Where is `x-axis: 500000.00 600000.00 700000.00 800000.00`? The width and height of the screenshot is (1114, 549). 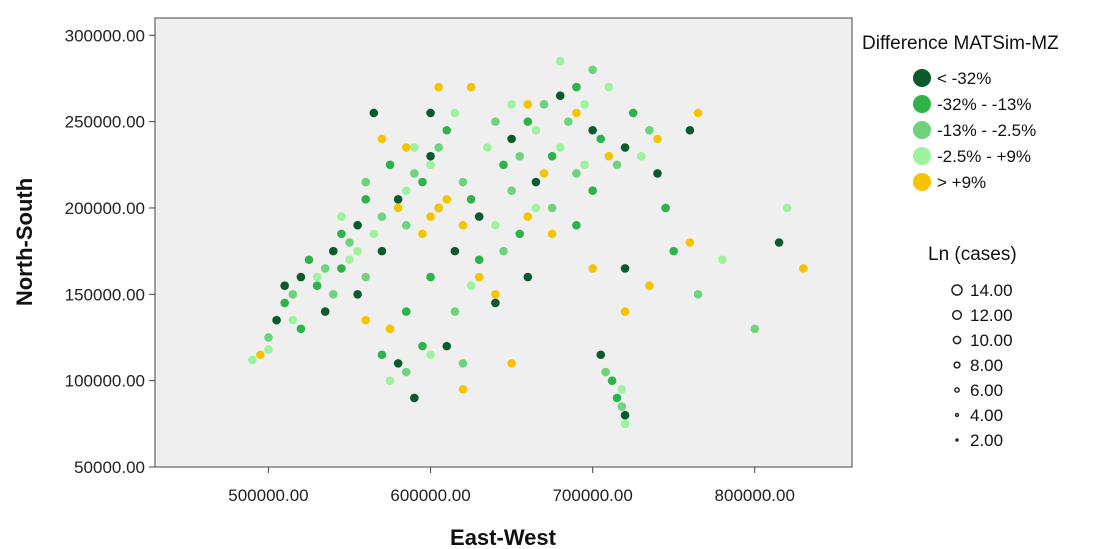 x-axis: 500000.00 600000.00 700000.00 800000.00 is located at coordinates (511, 486).